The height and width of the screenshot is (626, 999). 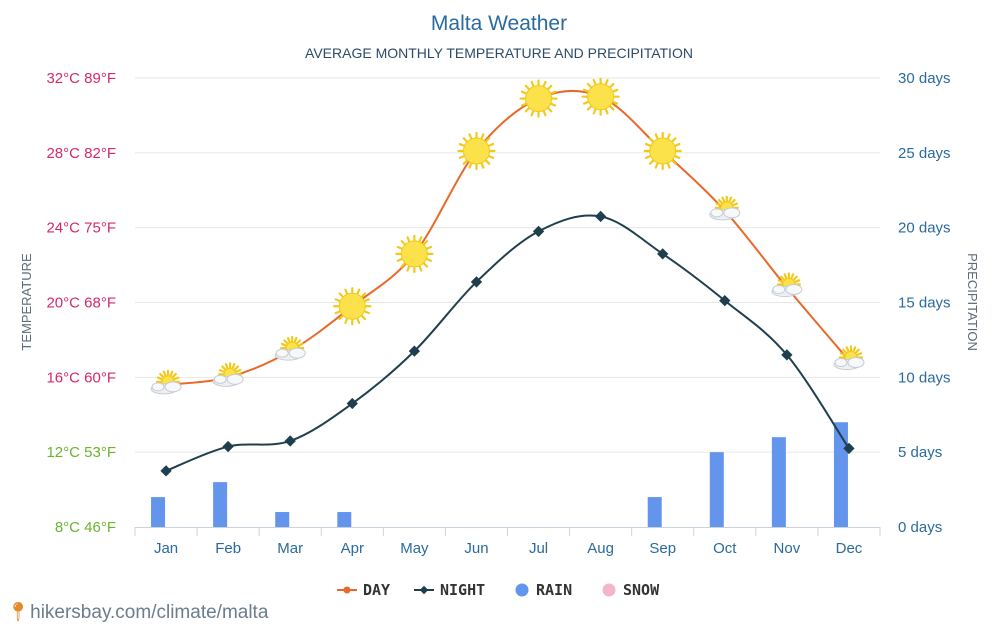 I want to click on legend-label: DAY, so click(x=376, y=590).